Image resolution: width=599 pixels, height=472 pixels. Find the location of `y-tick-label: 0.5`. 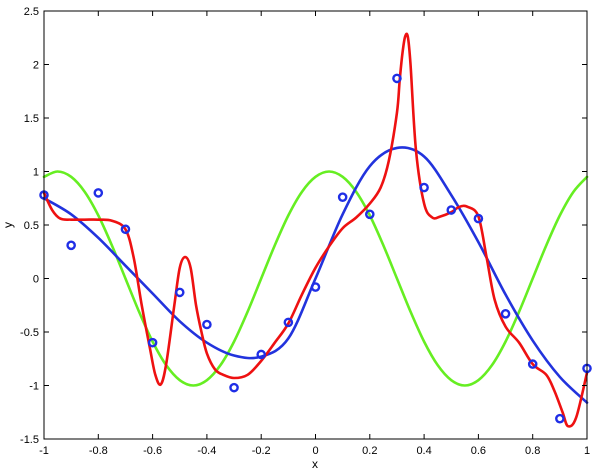

y-tick-label: 0.5 is located at coordinates (31, 226).